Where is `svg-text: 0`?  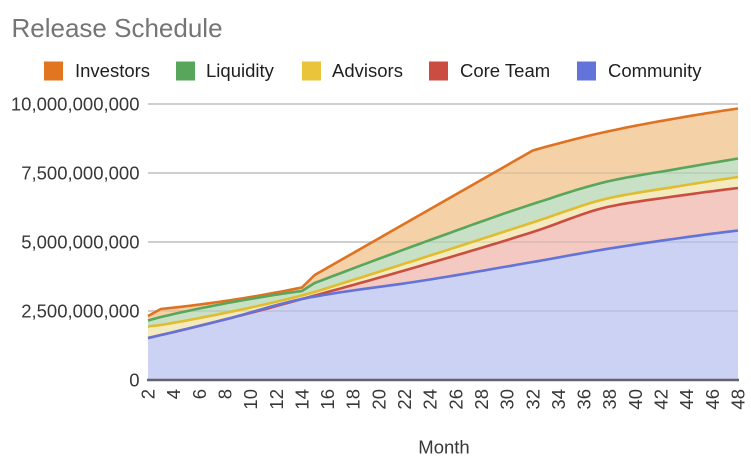
svg-text: 0 is located at coordinates (134, 380).